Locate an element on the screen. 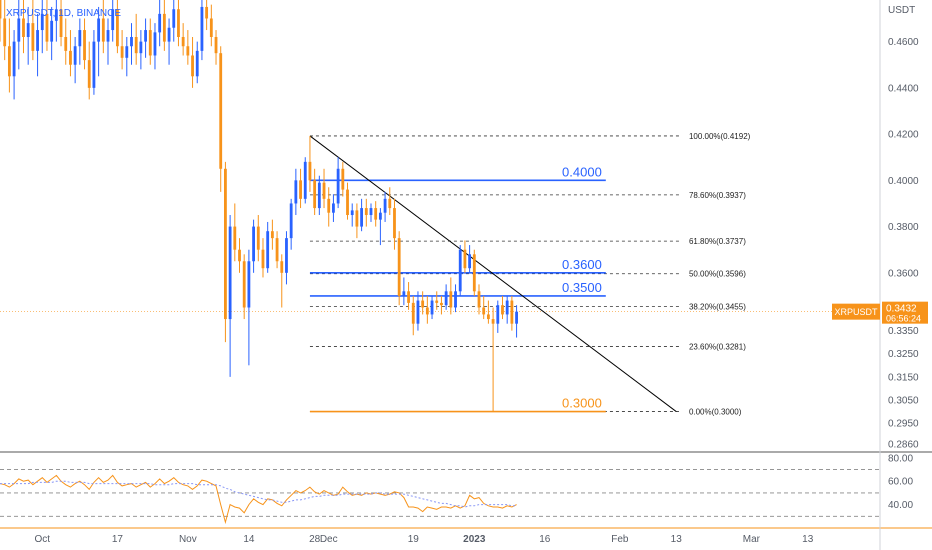 This screenshot has height=550, width=932. rsi-ma-line is located at coordinates (258, 494).